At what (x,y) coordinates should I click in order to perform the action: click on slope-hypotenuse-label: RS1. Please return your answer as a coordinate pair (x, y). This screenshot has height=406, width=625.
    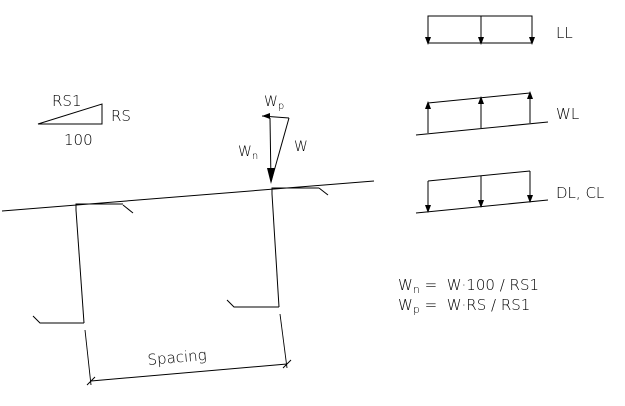
    Looking at the image, I should click on (67, 101).